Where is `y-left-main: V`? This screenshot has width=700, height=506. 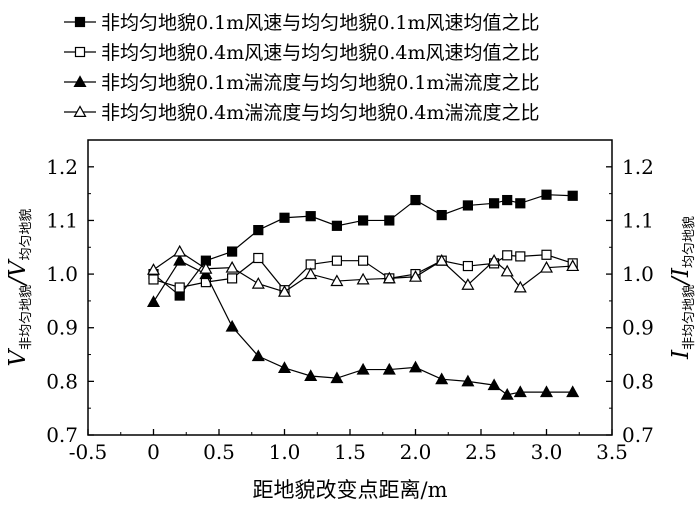
y-left-main: V is located at coordinates (18, 357).